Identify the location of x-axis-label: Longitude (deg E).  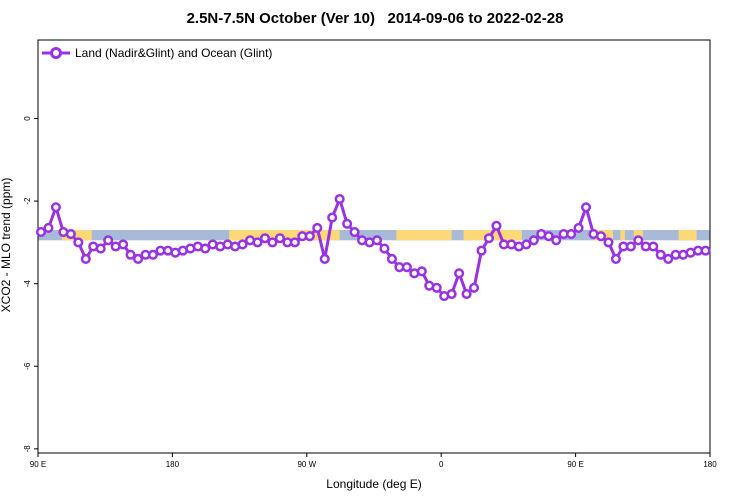
(373, 484).